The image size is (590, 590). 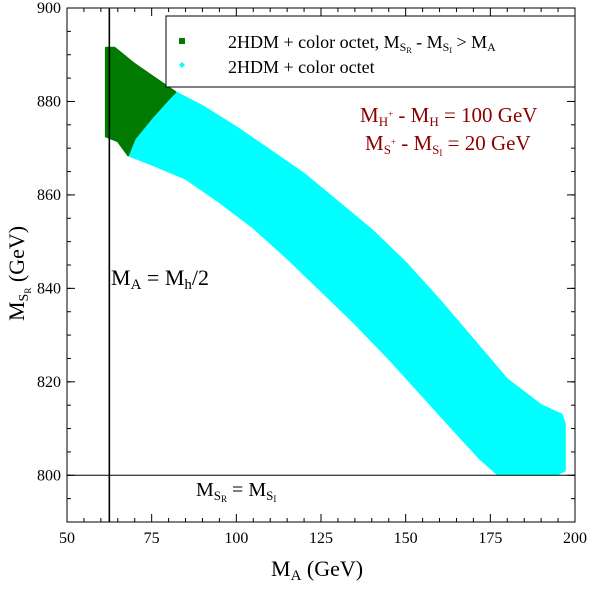 I want to click on y-tick-label: 880, so click(x=49, y=101).